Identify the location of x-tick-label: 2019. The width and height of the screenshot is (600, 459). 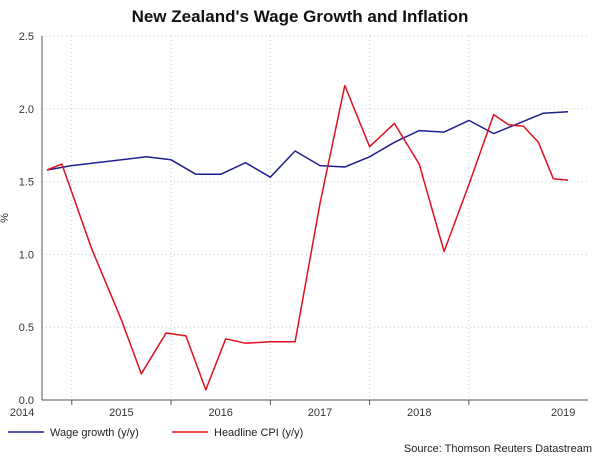
(563, 413).